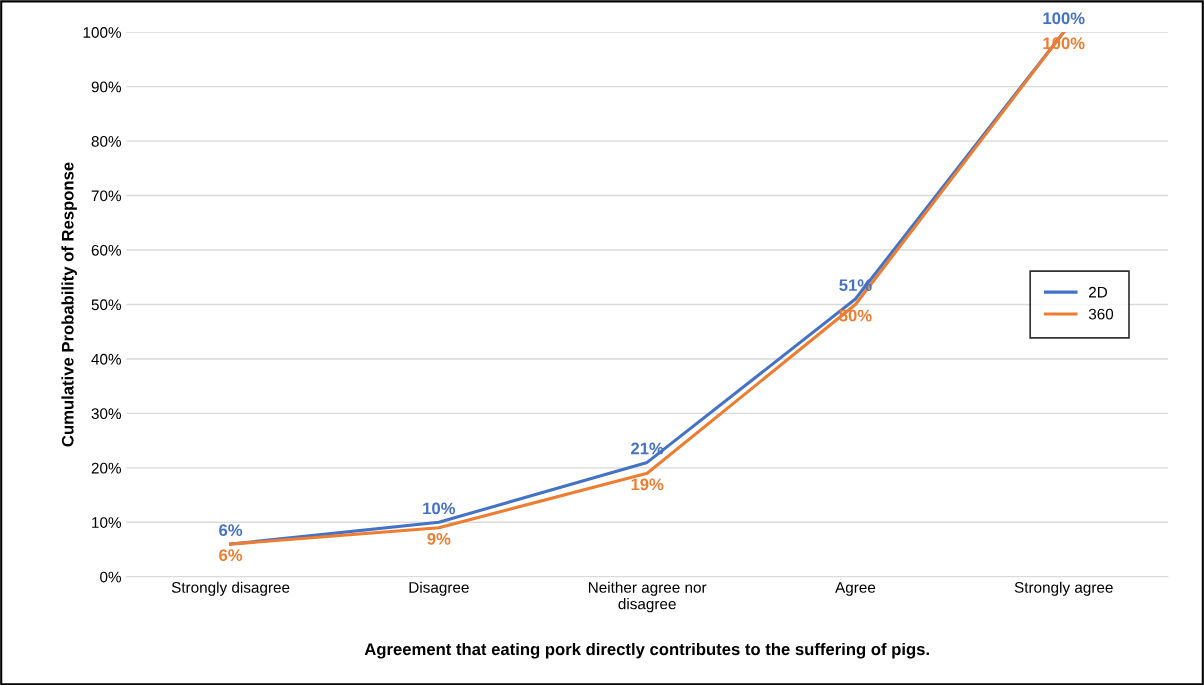 The image size is (1204, 685). Describe the element at coordinates (106, 359) in the screenshot. I see `y-tick-label: 40%` at that location.